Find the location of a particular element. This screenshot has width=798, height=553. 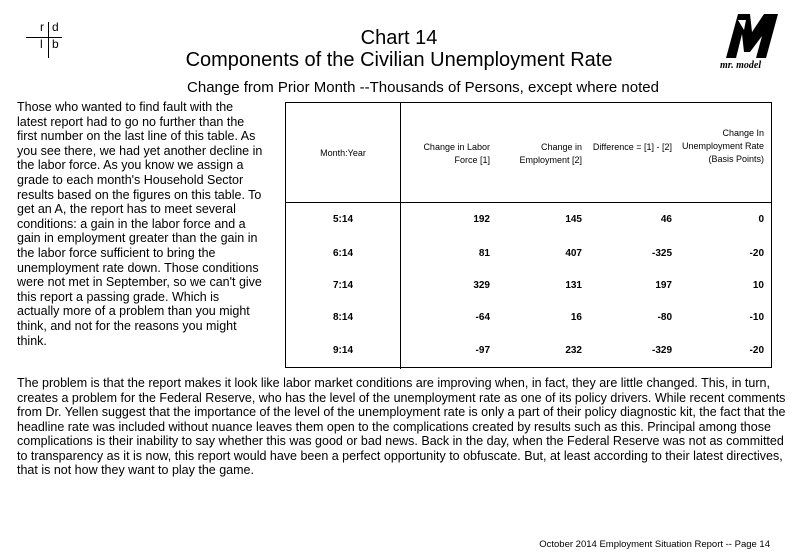

header-month: Month:Year is located at coordinates (343, 153).